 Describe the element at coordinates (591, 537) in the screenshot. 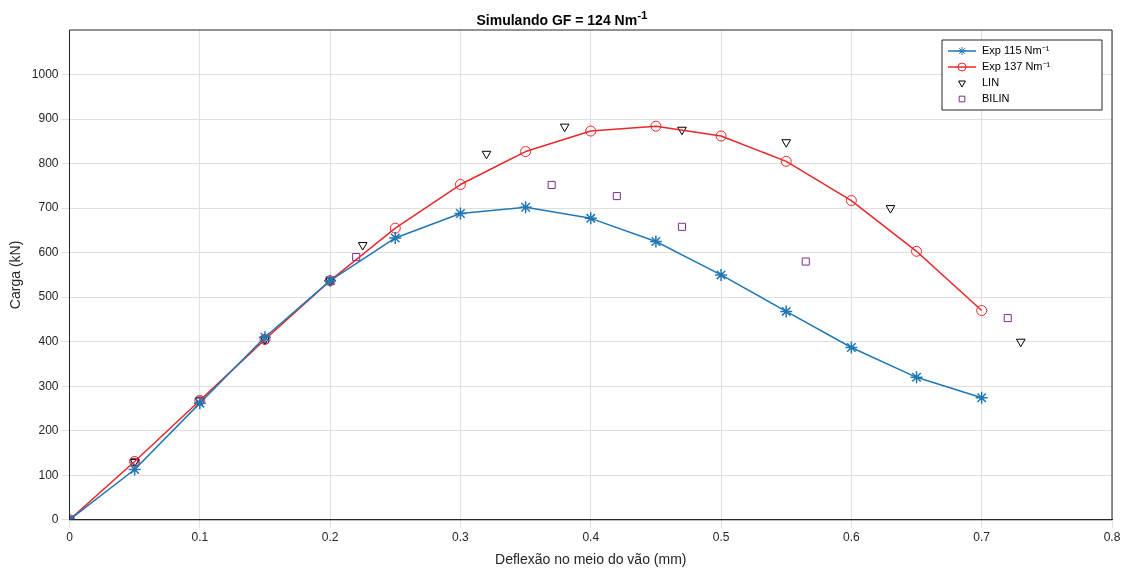

I see `x-tick-label: 0.4` at that location.